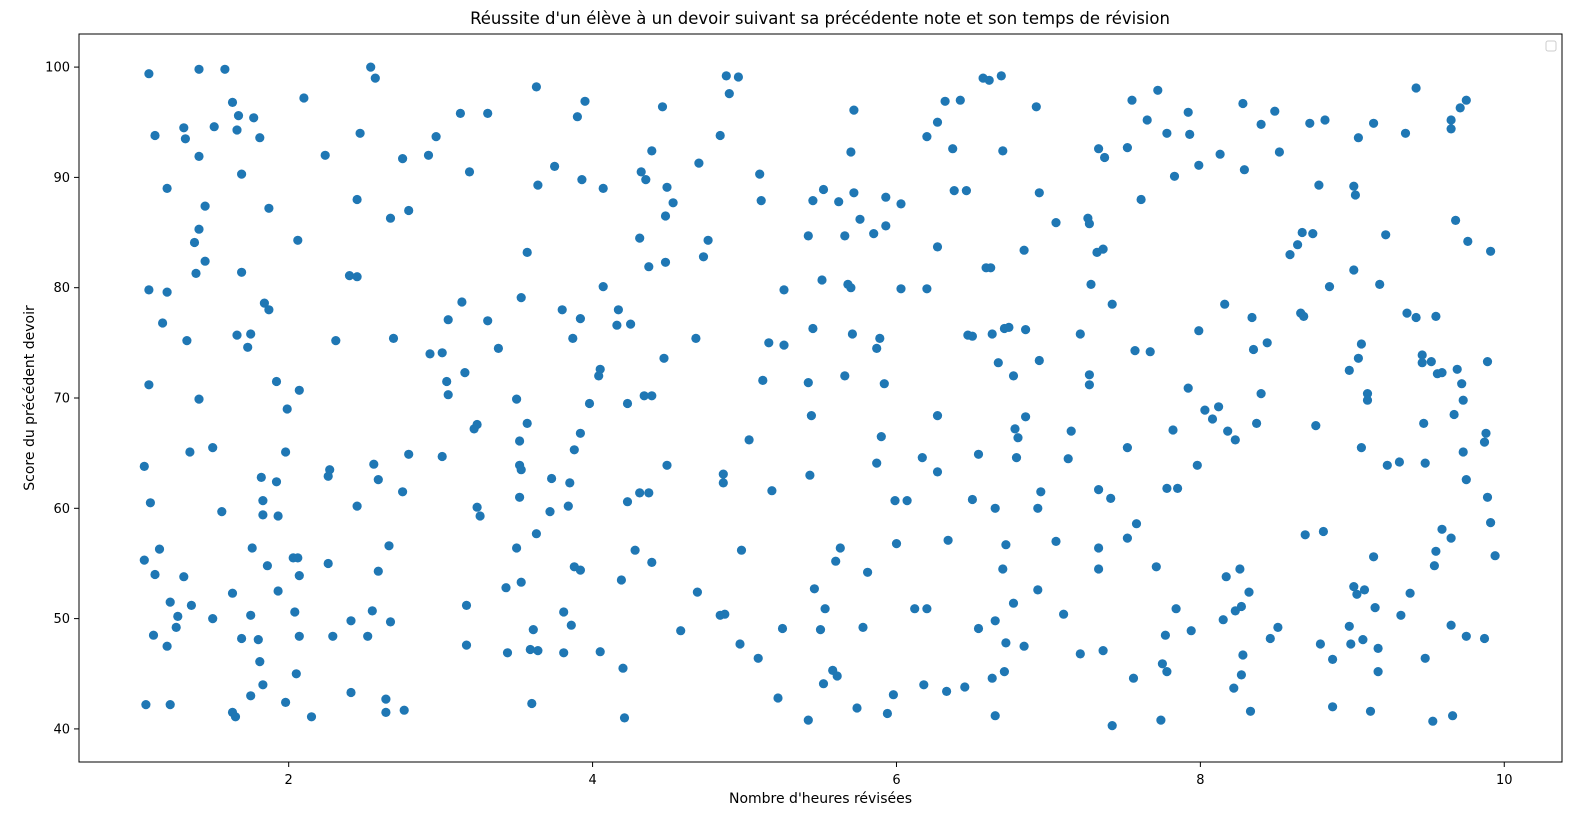 The height and width of the screenshot is (821, 1573). What do you see at coordinates (289, 780) in the screenshot?
I see `x-tick-label: 2` at bounding box center [289, 780].